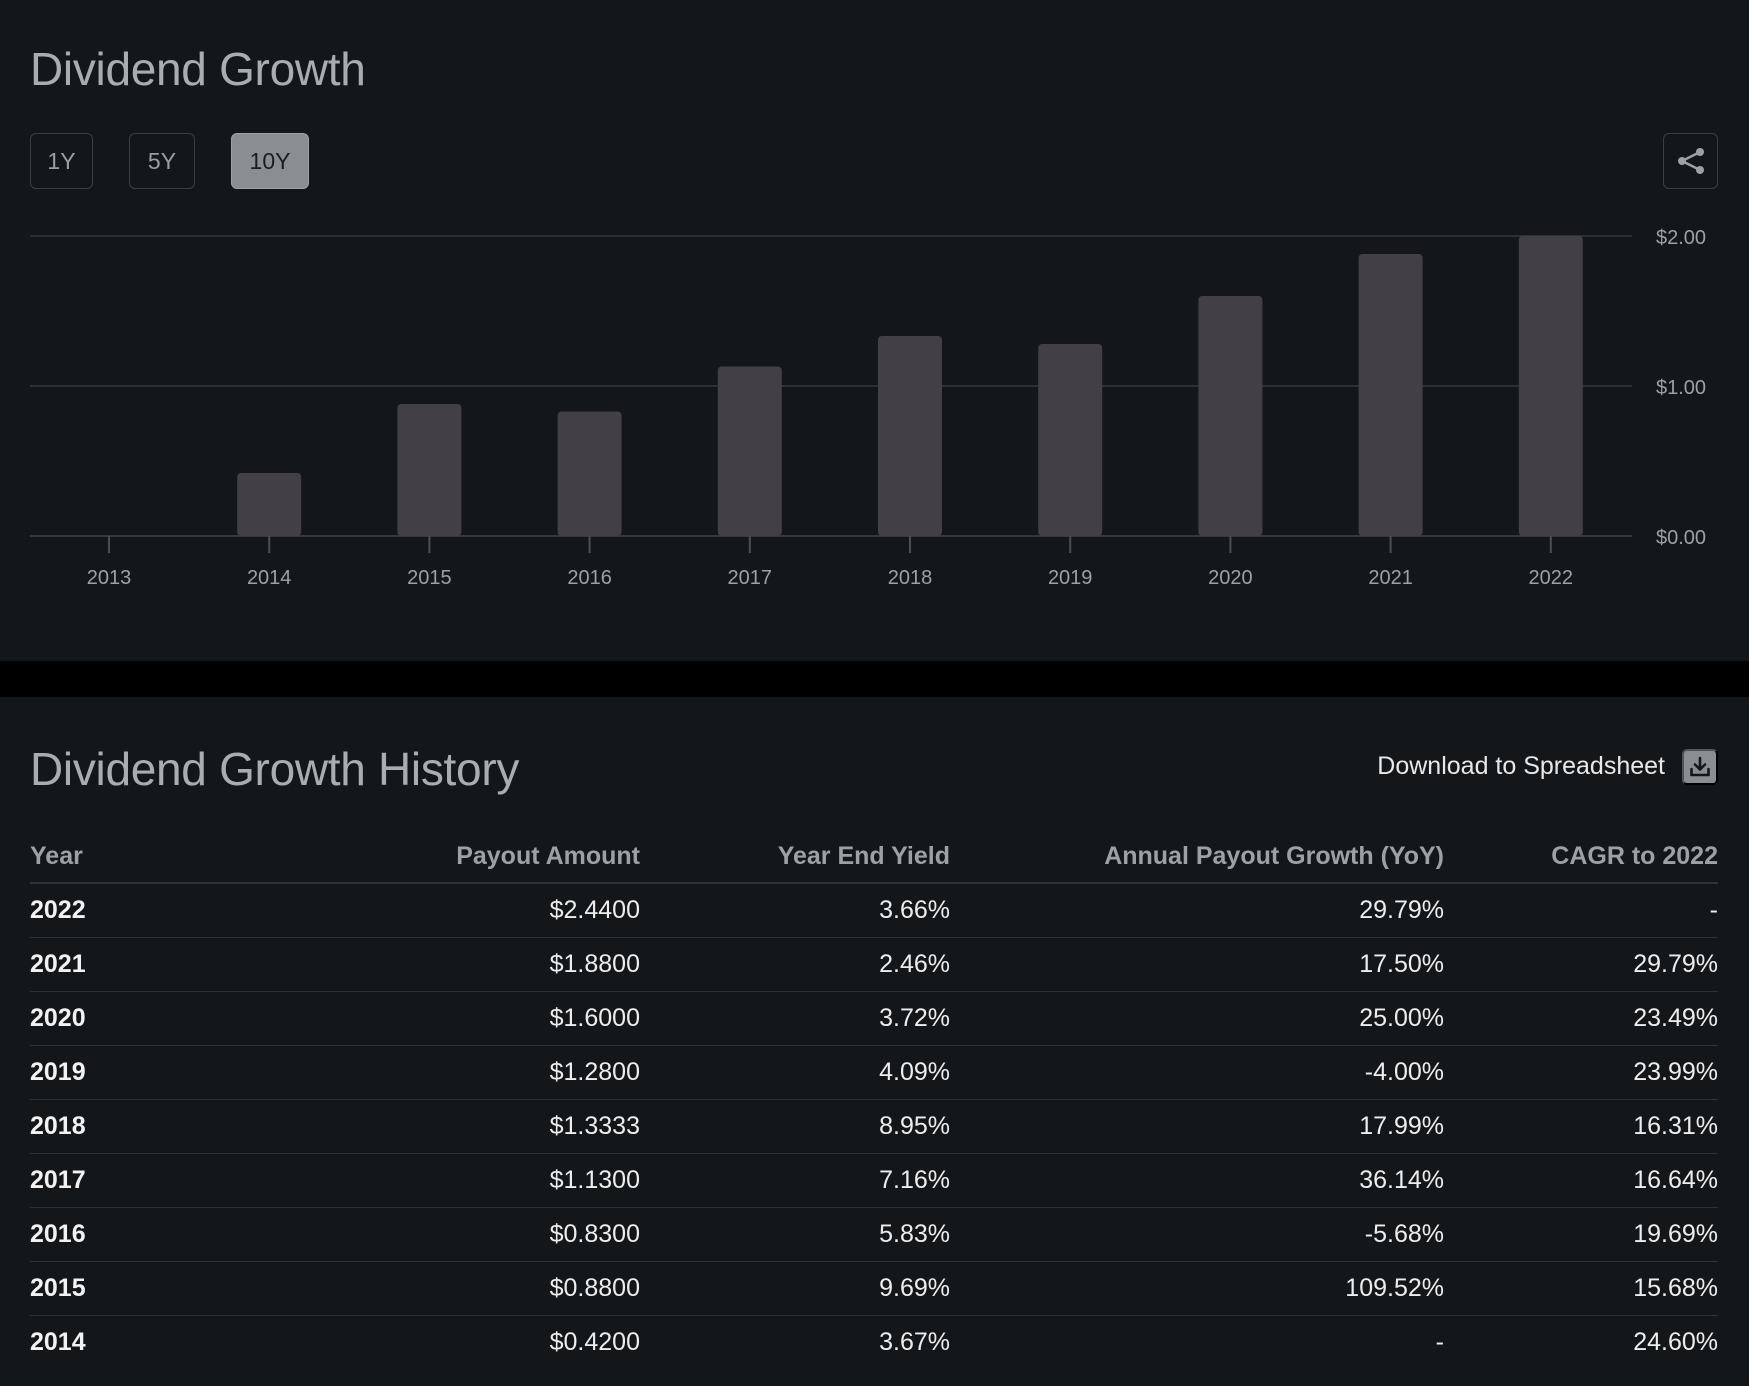 Image resolution: width=1749 pixels, height=1386 pixels. Describe the element at coordinates (589, 474) in the screenshot. I see `bar-2016` at that location.